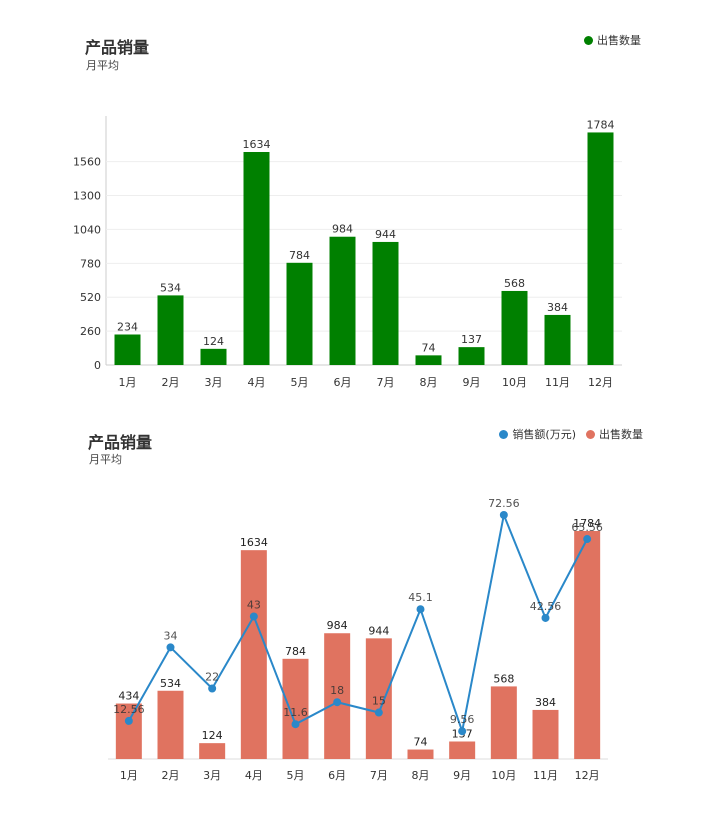 The image size is (705, 822). I want to click on data-label: 384, so click(557, 307).